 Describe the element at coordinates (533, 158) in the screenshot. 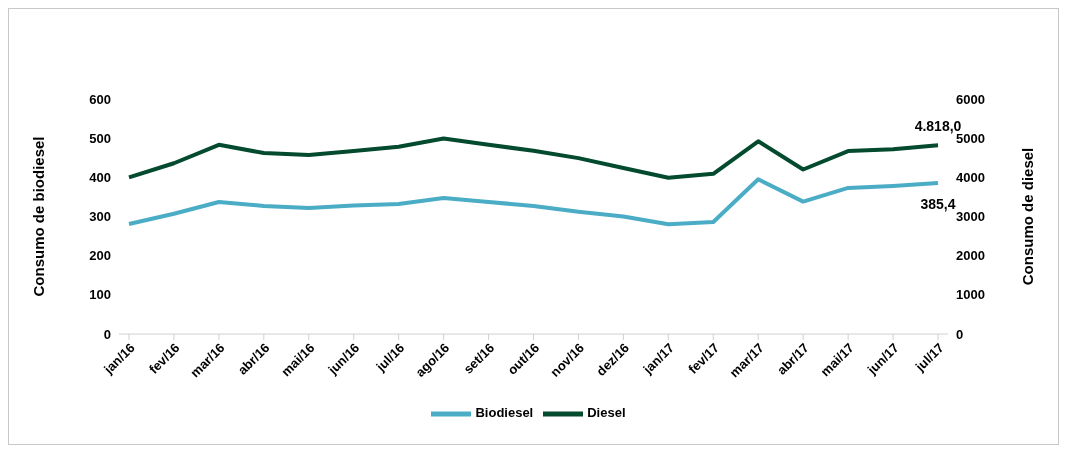

I see `line-series` at that location.